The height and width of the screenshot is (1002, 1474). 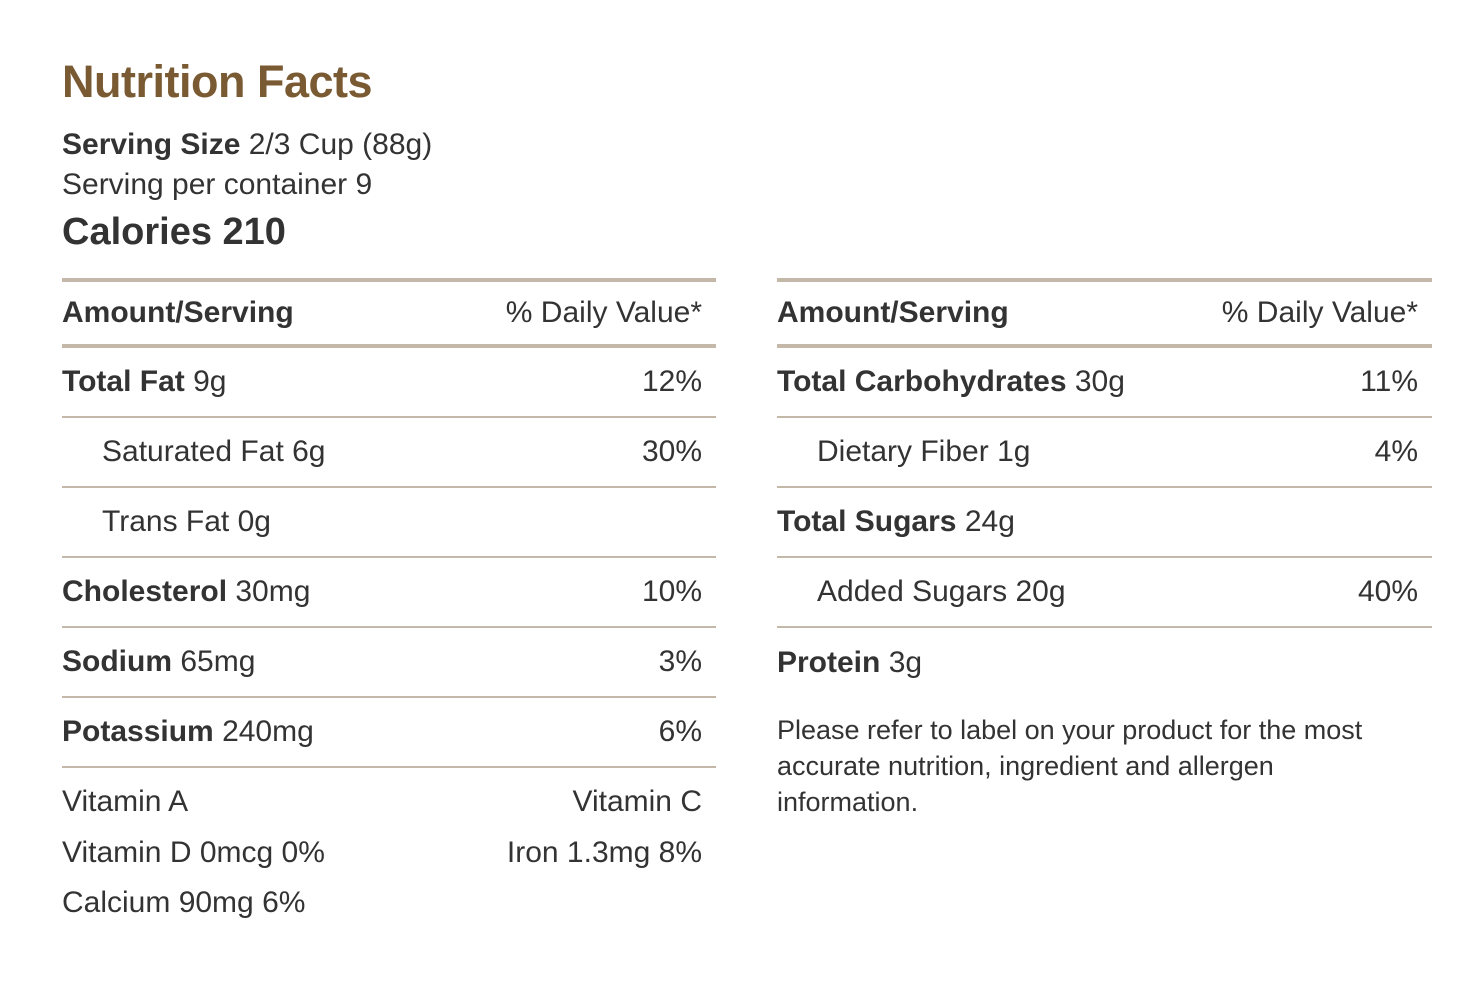 I want to click on nutrient-dv: 11%, so click(x=1389, y=381).